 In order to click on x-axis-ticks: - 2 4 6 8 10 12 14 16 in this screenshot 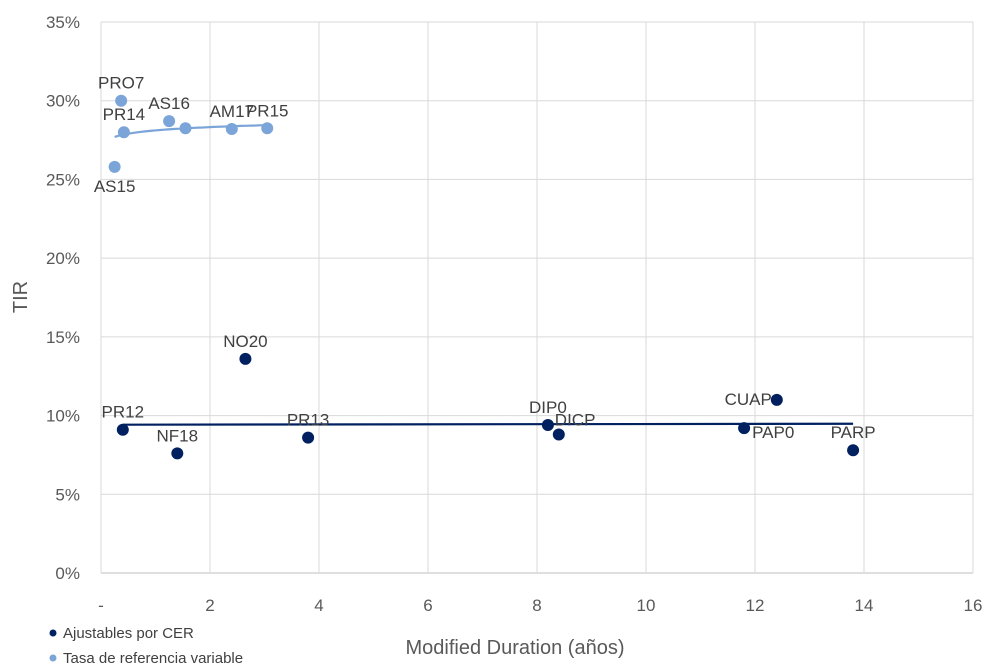, I will do `click(540, 605)`.